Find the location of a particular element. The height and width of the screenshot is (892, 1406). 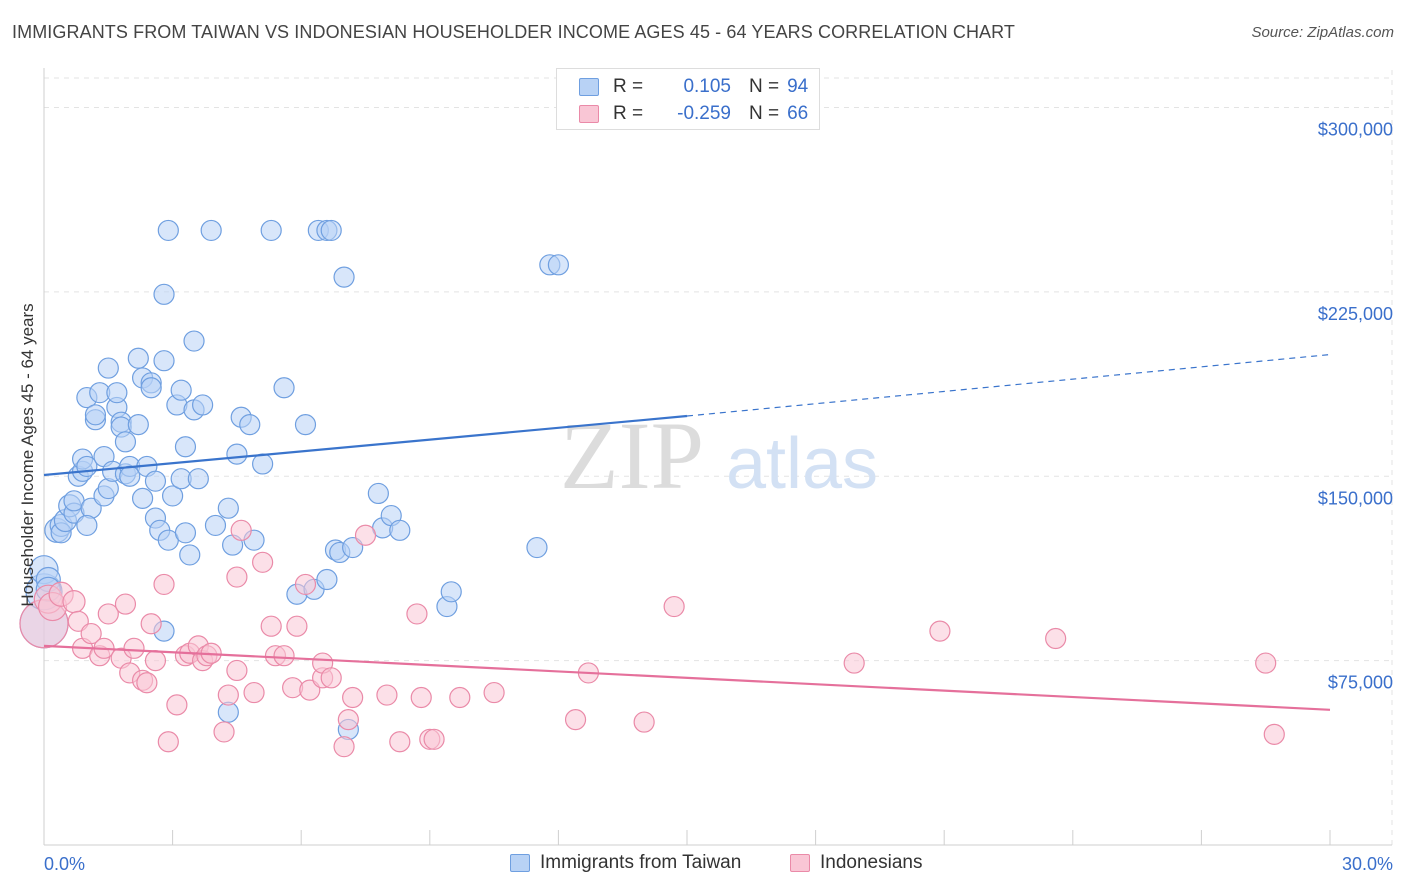

taiwan-trend-extension is located at coordinates (1008, 385).